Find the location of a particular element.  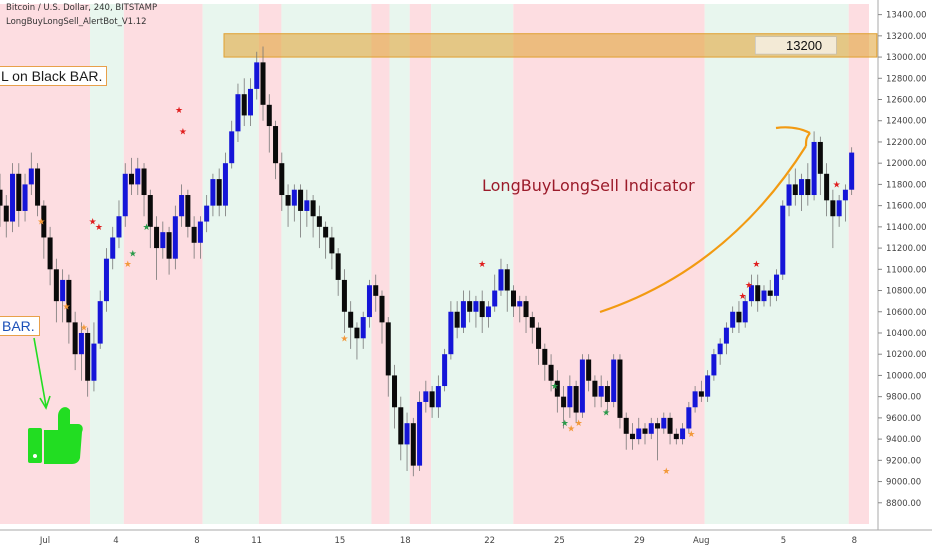

x-tick-label: 25 is located at coordinates (559, 541).